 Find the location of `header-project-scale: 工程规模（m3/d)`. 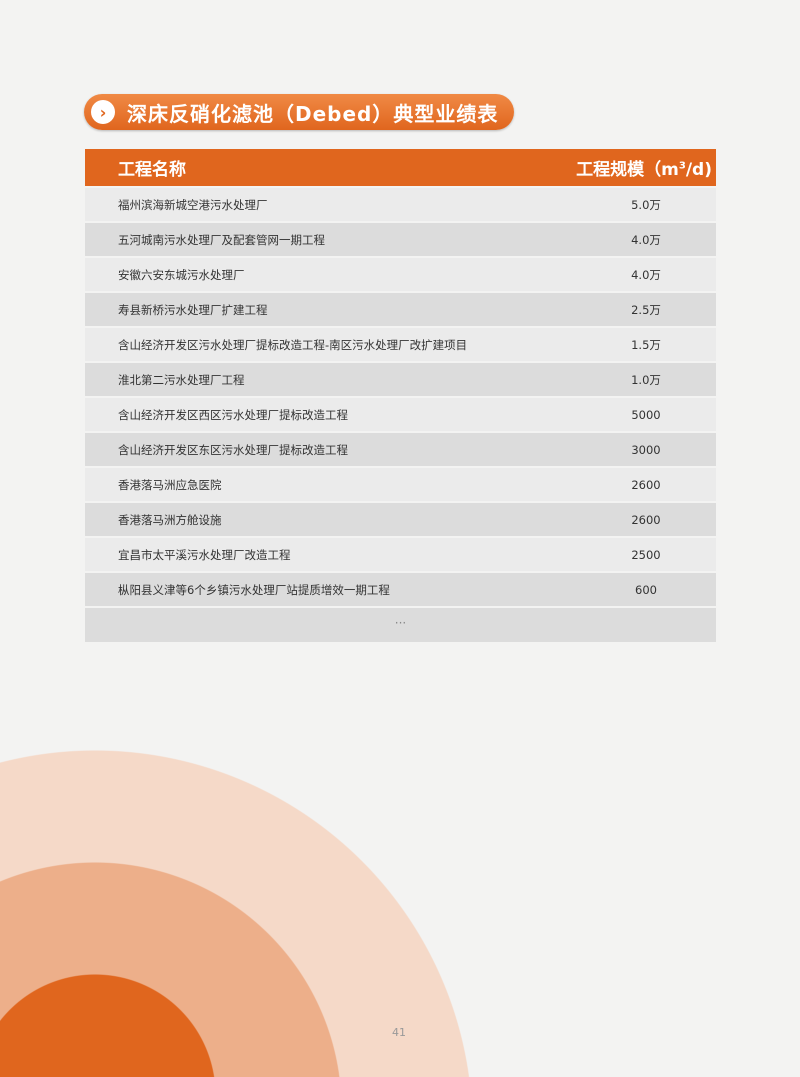

header-project-scale: 工程规模（m3/d) is located at coordinates (646, 167).